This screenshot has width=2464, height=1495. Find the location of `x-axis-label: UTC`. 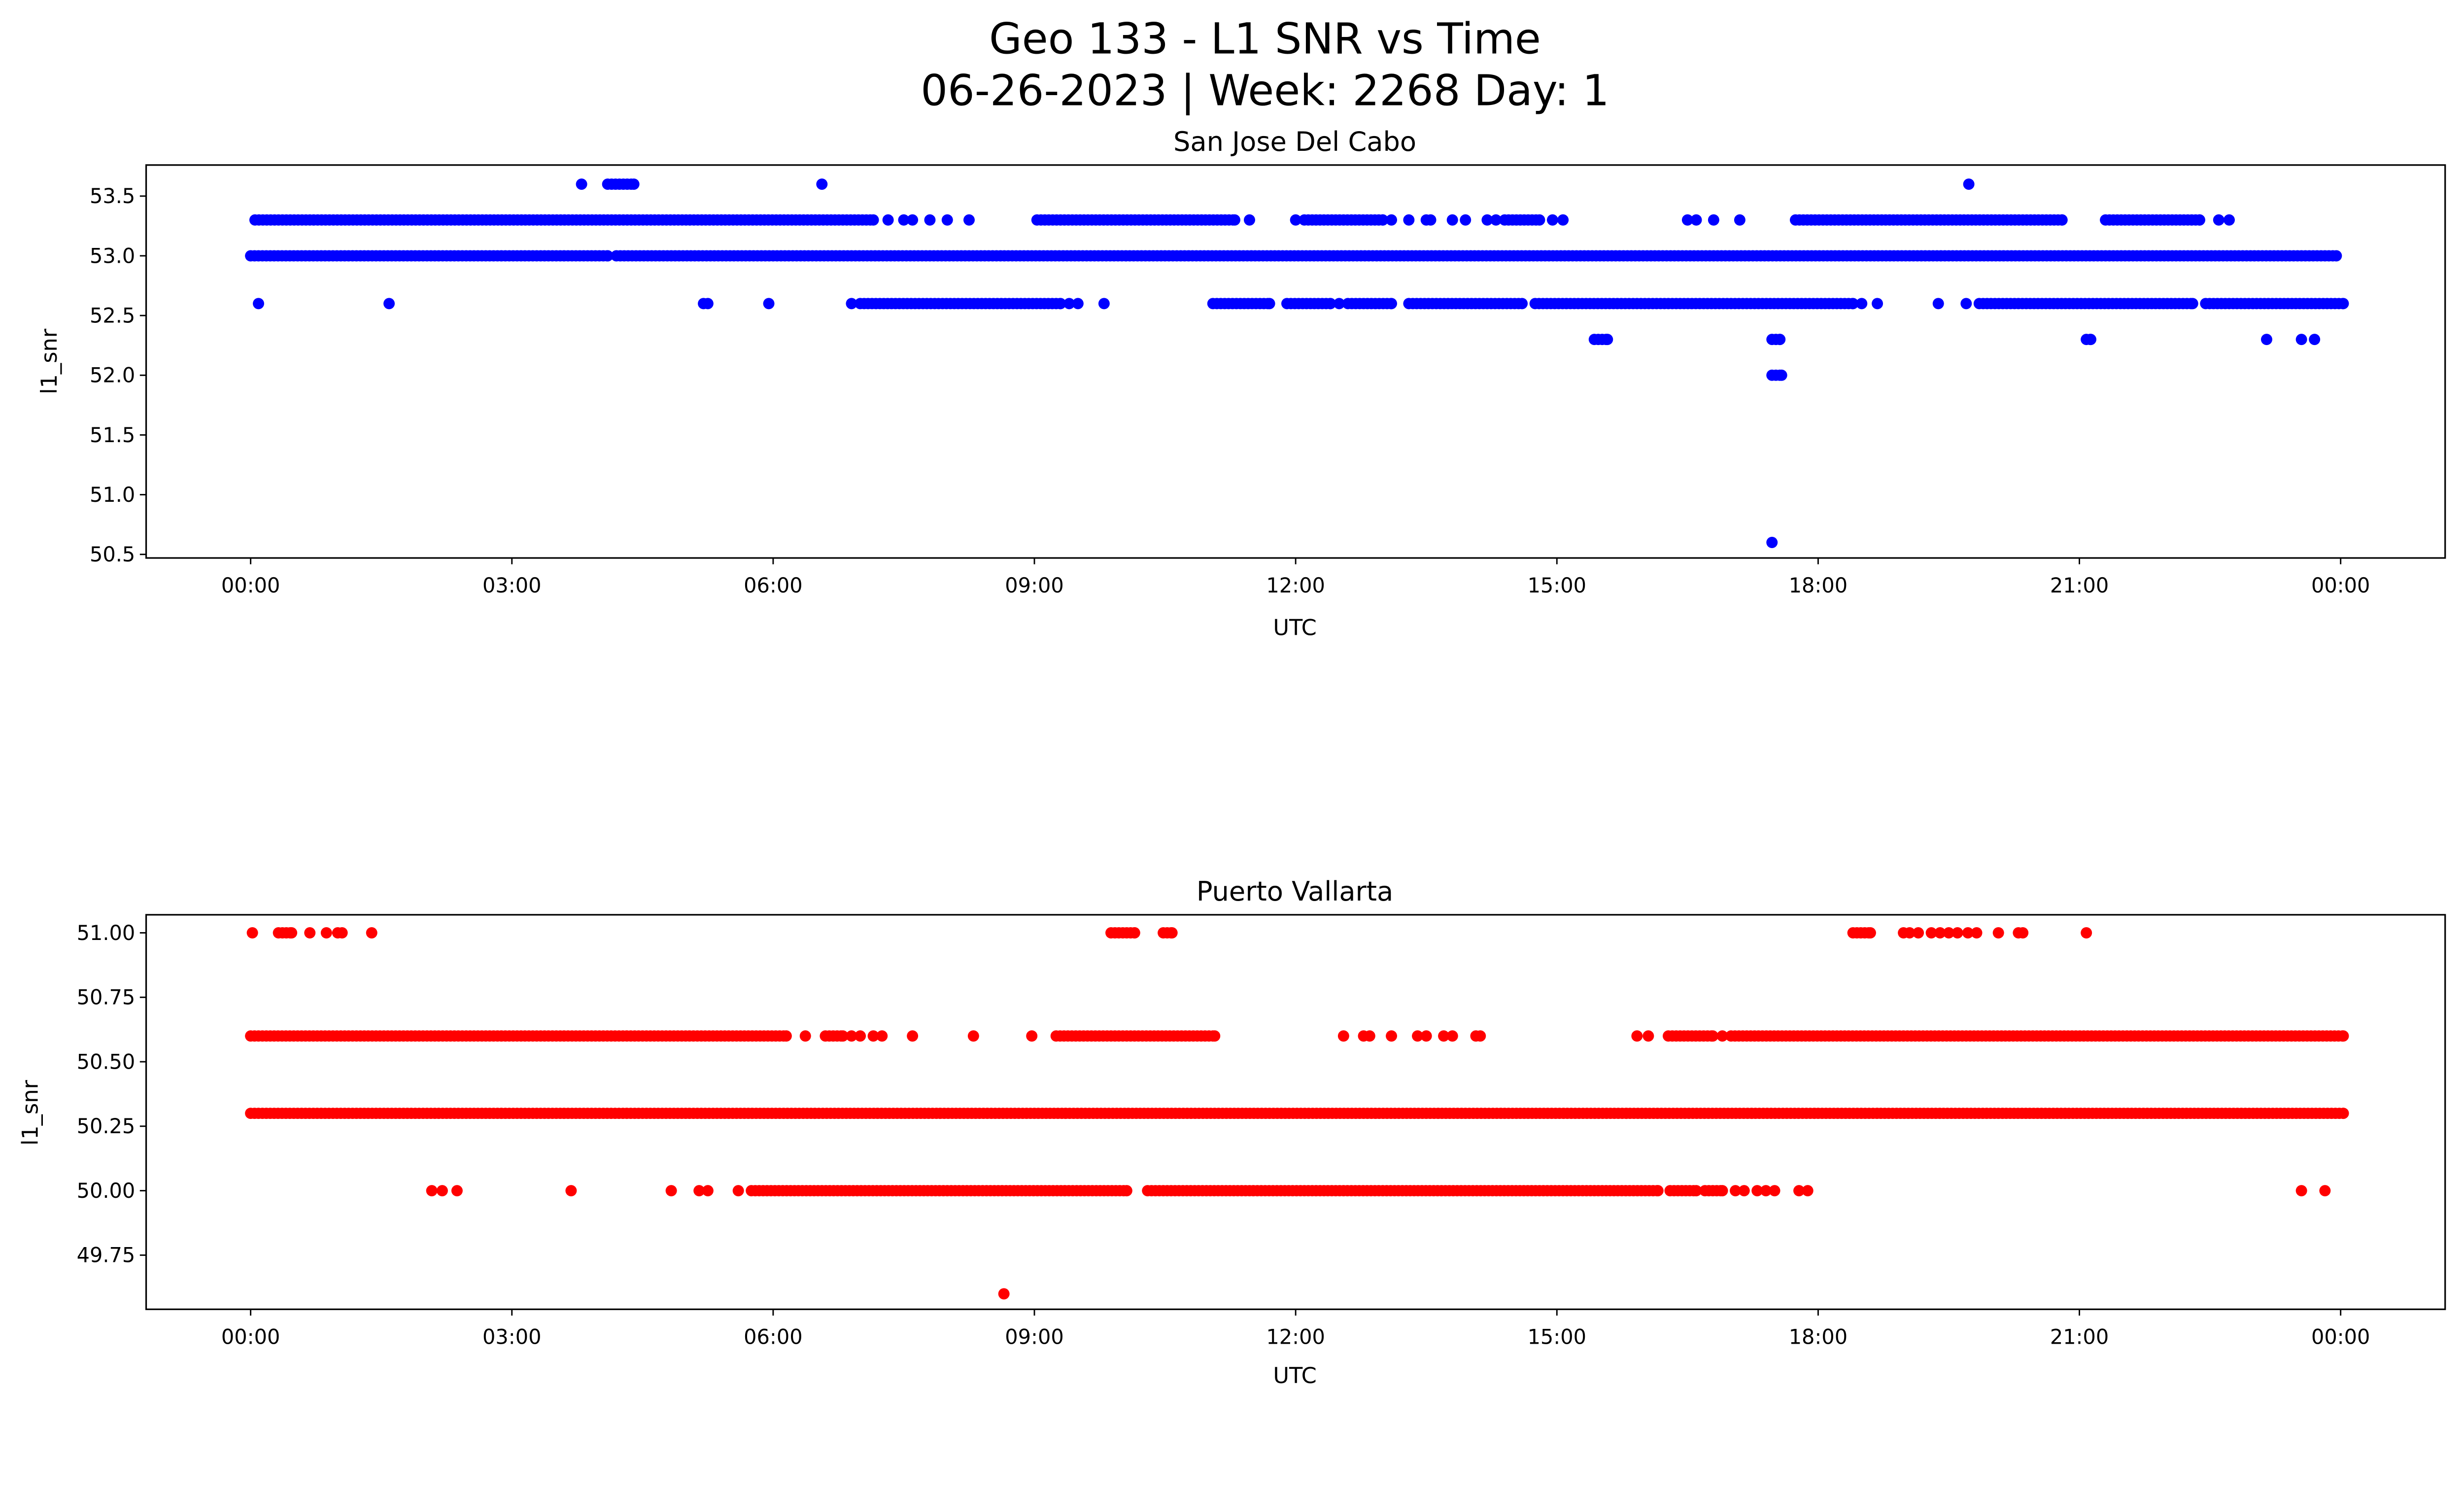

x-axis-label: UTC is located at coordinates (1294, 627).